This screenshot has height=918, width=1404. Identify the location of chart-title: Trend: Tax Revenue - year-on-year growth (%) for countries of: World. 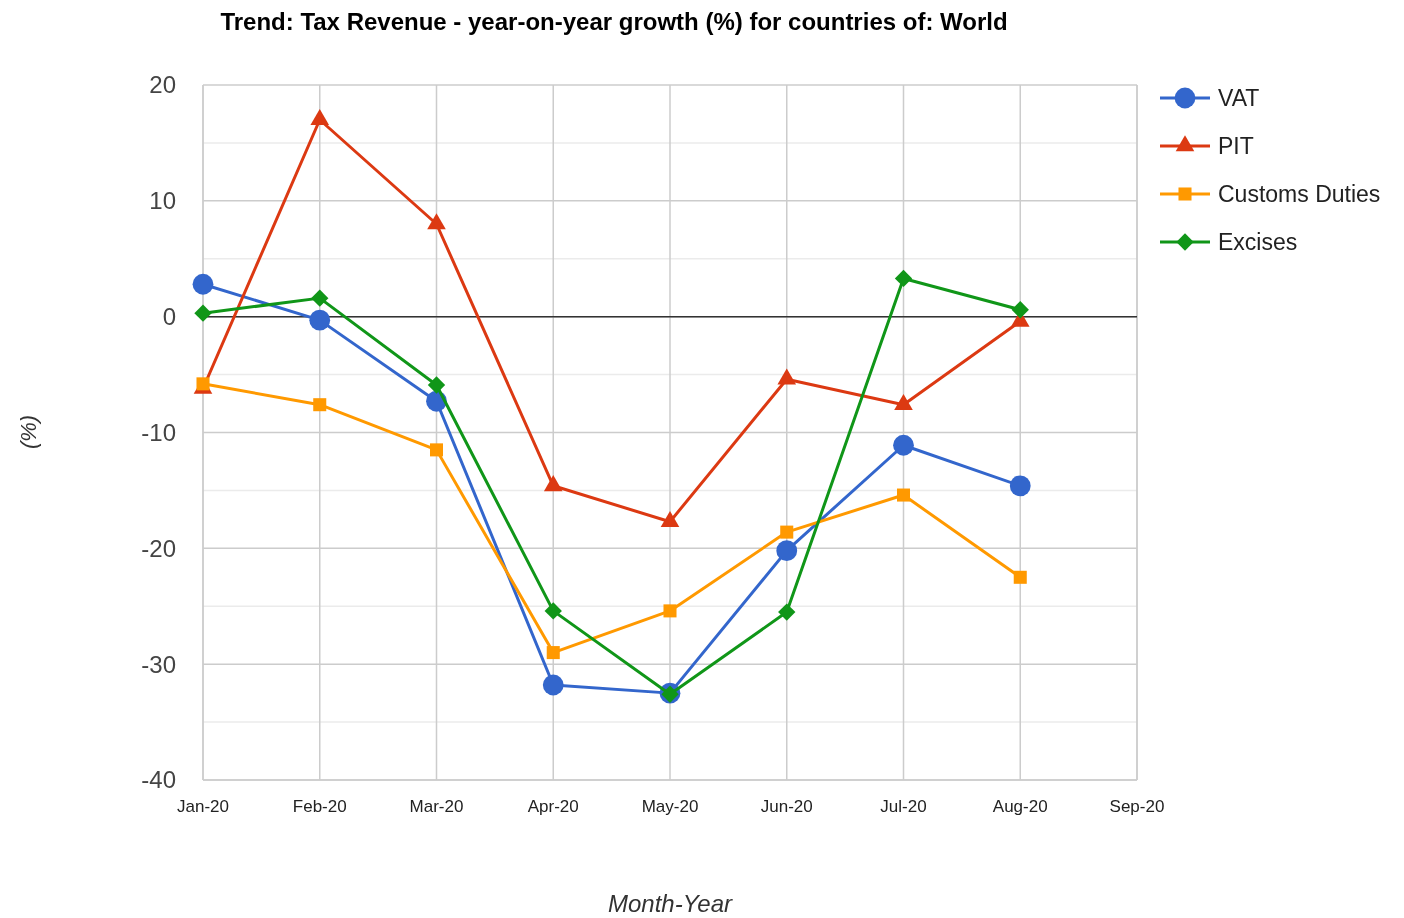
(614, 21).